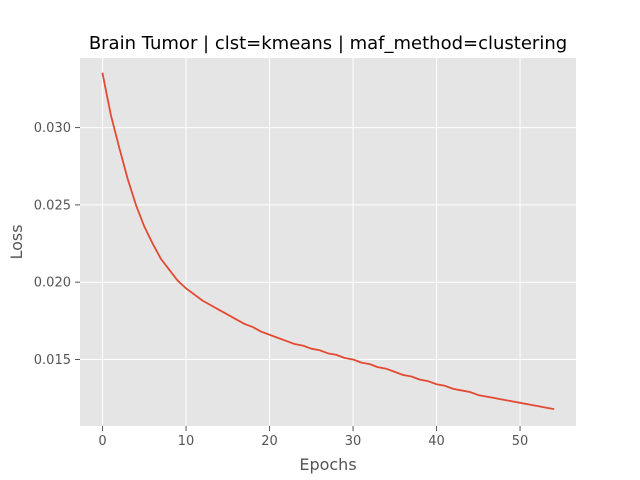 The width and height of the screenshot is (640, 480). What do you see at coordinates (52, 283) in the screenshot?
I see `y-tick-label: 0.020` at bounding box center [52, 283].